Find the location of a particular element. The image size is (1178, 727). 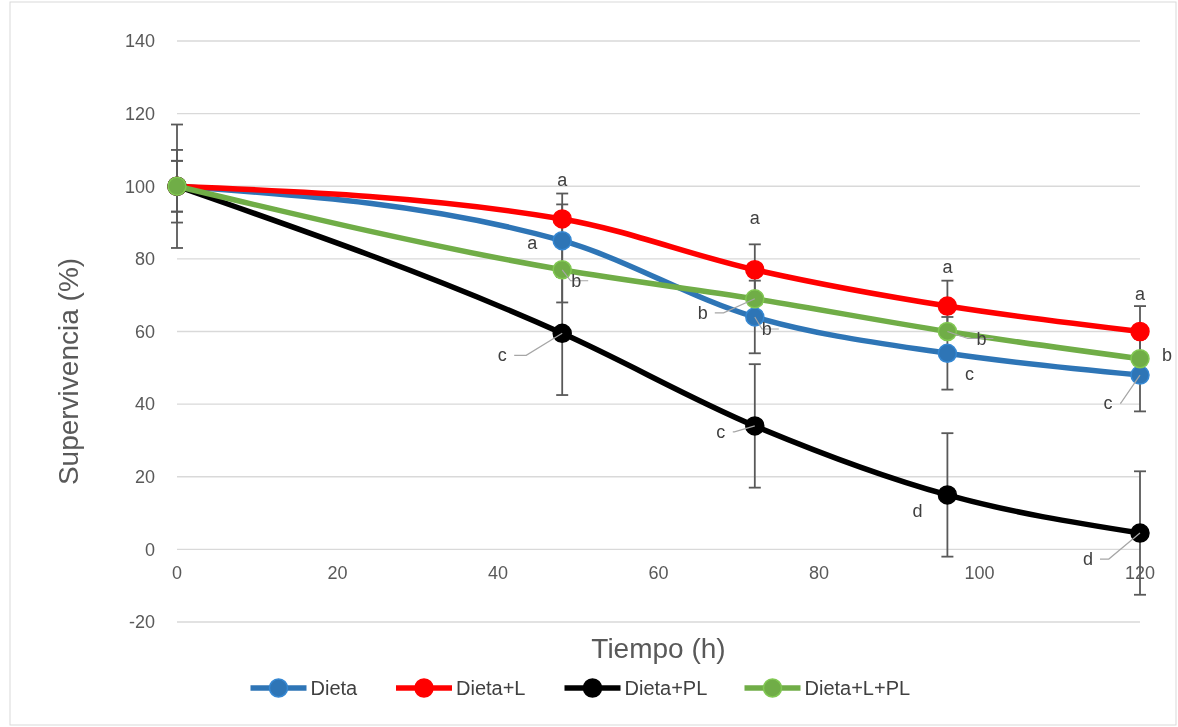

x-tick-label: 0 is located at coordinates (177, 573).